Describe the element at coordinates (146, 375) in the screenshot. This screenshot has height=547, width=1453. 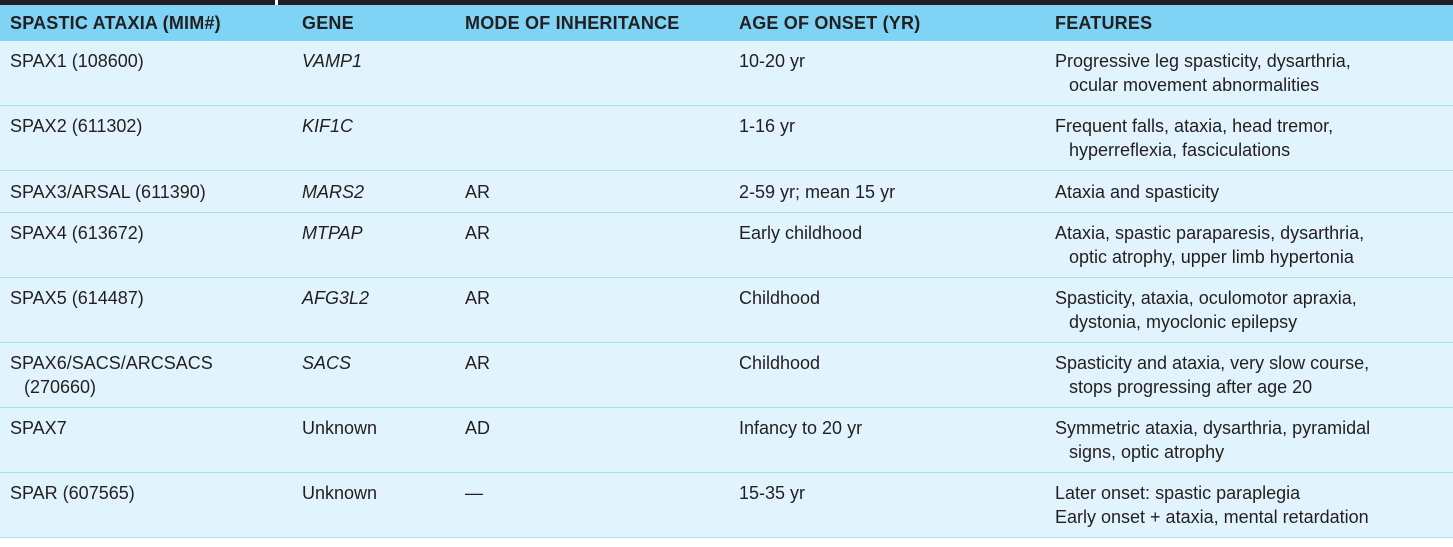
I see `cell-spastic-ataxia: SPAX6/SACS/ARCSACS (270660)` at that location.